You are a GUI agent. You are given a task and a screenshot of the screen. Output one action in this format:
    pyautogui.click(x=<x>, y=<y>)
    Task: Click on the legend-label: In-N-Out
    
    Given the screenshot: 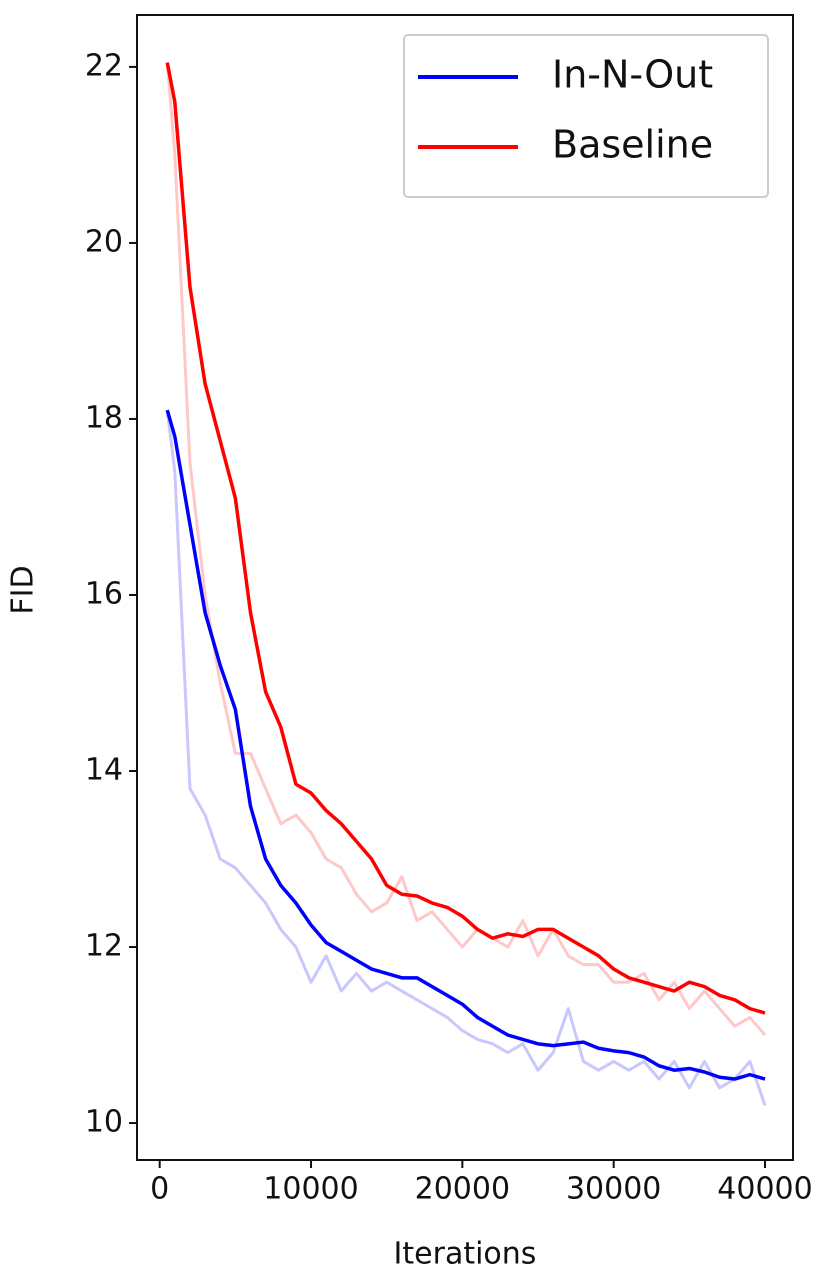 What is the action you would take?
    pyautogui.click(x=632, y=75)
    